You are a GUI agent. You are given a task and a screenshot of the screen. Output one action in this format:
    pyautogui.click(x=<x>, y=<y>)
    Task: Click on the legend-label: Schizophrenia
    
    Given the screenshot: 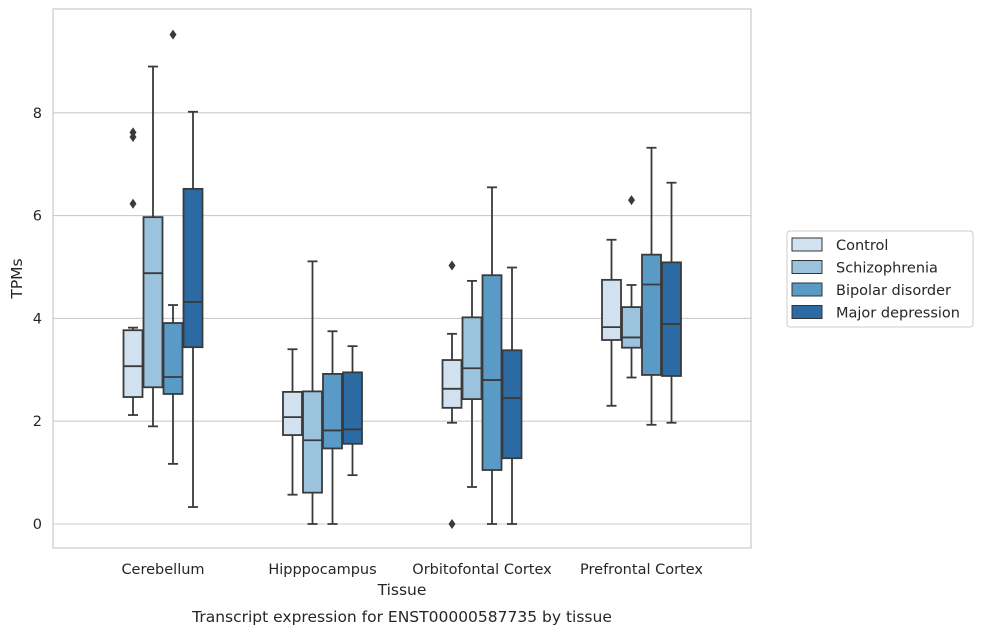 What is the action you would take?
    pyautogui.click(x=887, y=269)
    